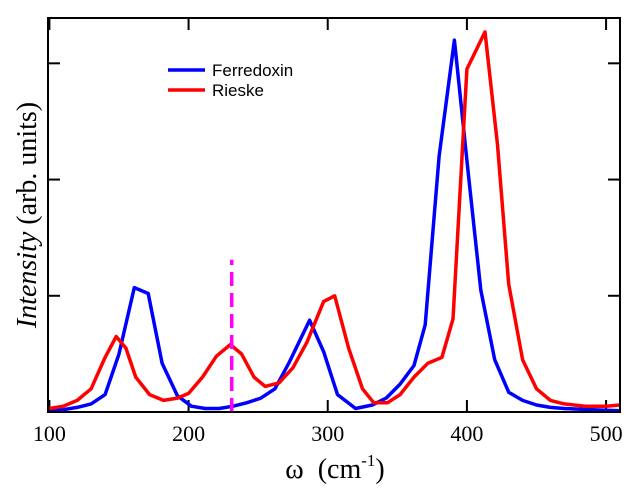  Describe the element at coordinates (27, 163) in the screenshot. I see `y-label-rest: (arb. units)` at that location.